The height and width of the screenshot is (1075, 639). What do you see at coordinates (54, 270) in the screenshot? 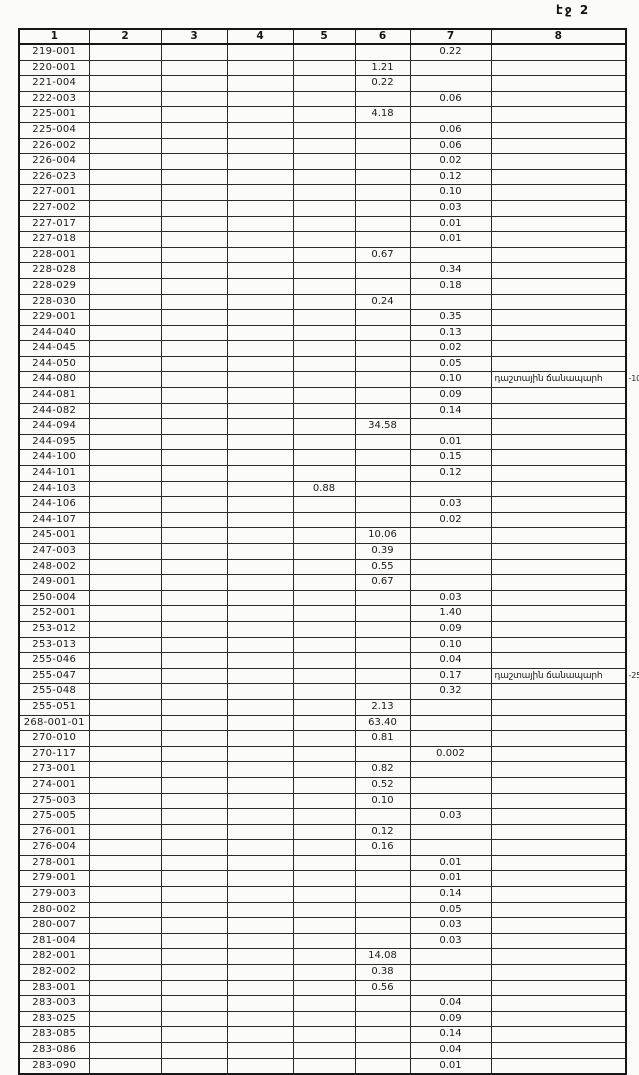
I see `code-cell: 228-028` at bounding box center [54, 270].